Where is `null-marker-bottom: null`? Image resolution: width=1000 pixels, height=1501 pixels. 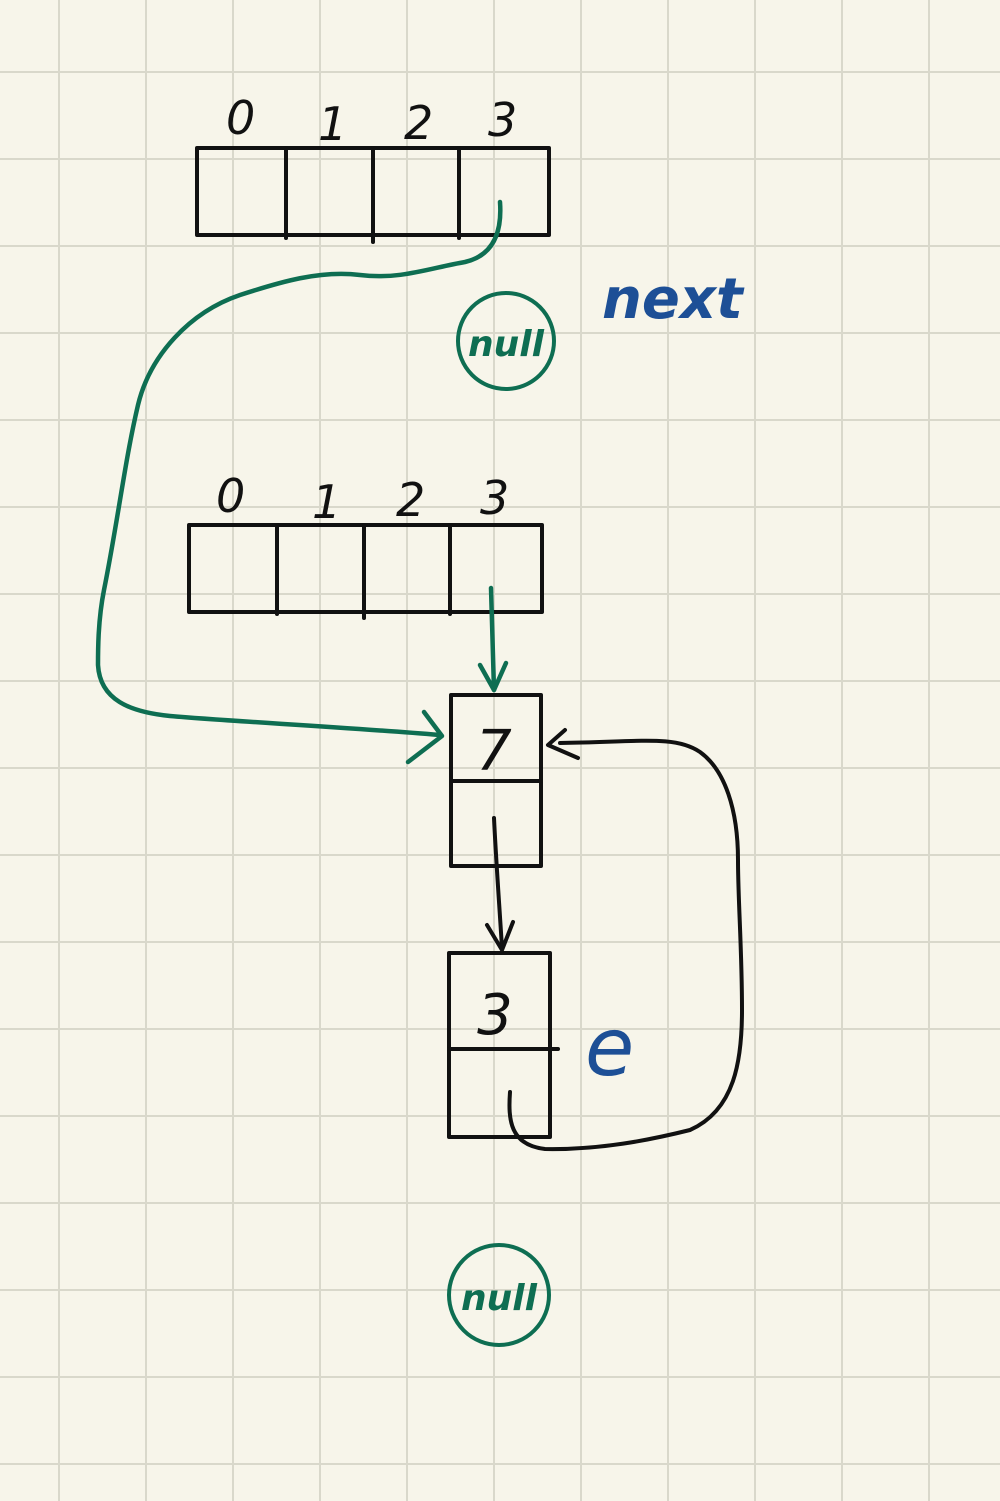
null-marker-bottom: null is located at coordinates (499, 1295).